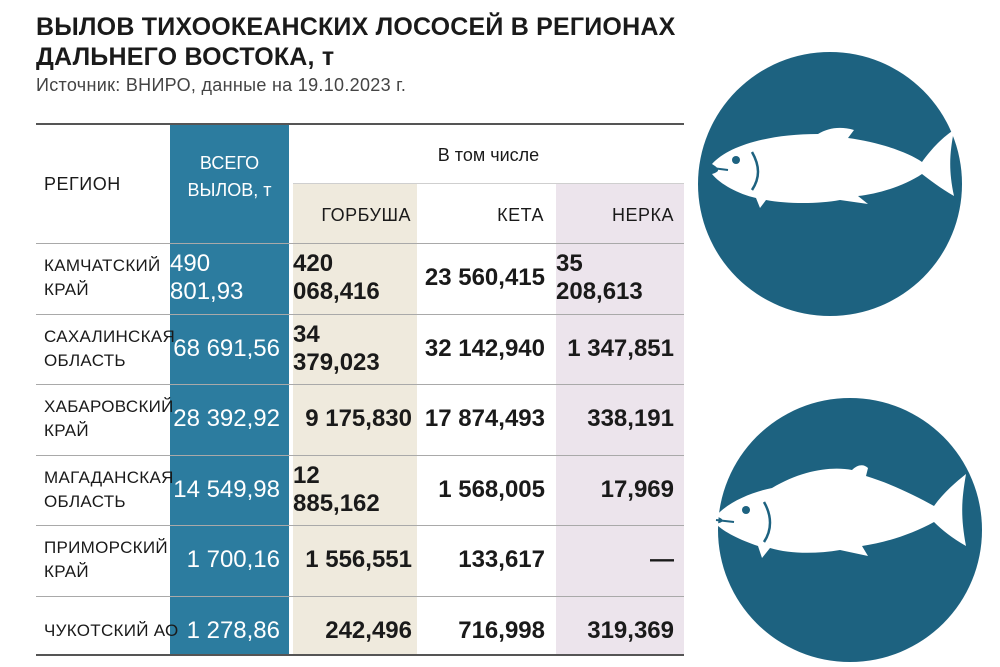  What do you see at coordinates (840, 511) in the screenshot?
I see `humpback-salmon-icon` at bounding box center [840, 511].